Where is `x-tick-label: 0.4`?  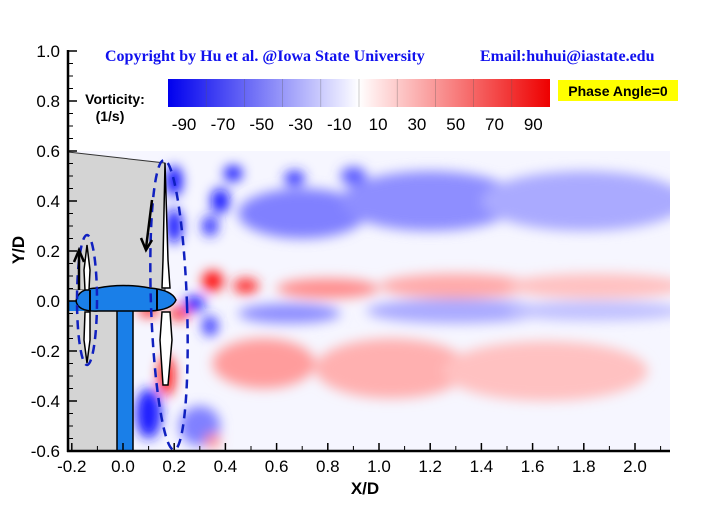
x-tick-label: 0.4 is located at coordinates (226, 466).